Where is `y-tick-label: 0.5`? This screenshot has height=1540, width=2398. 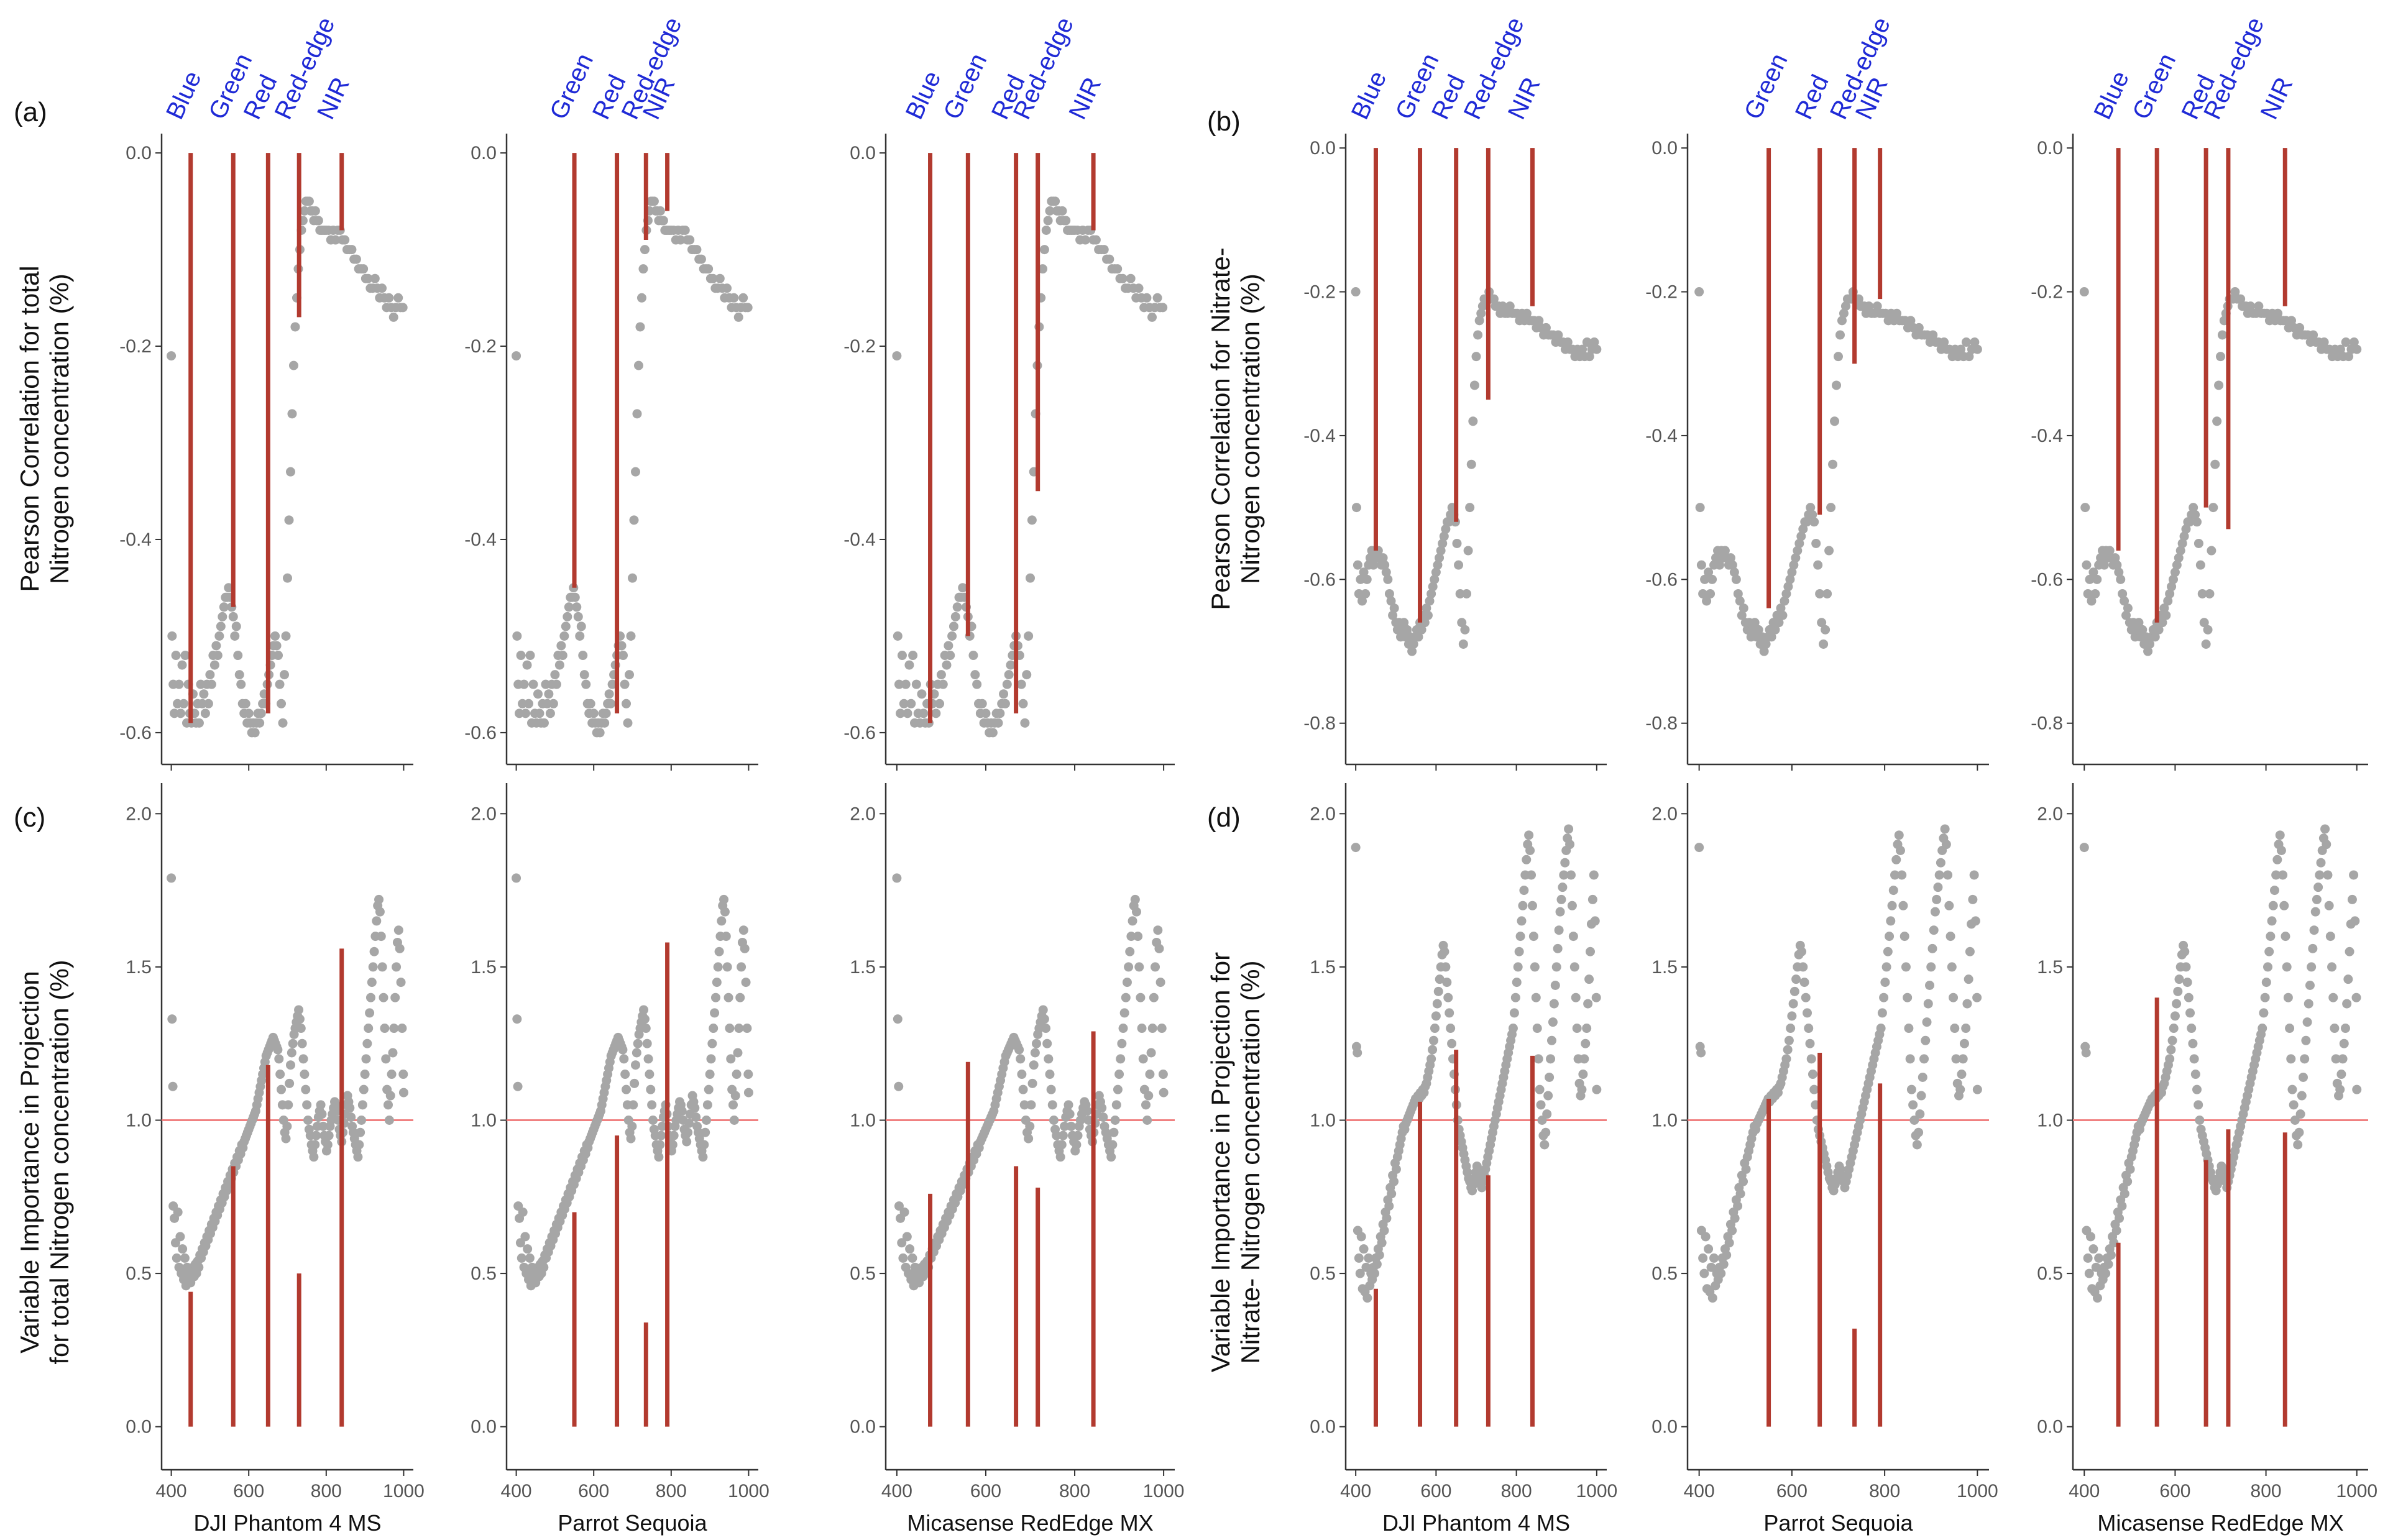
y-tick-label: 0.5 is located at coordinates (863, 1274).